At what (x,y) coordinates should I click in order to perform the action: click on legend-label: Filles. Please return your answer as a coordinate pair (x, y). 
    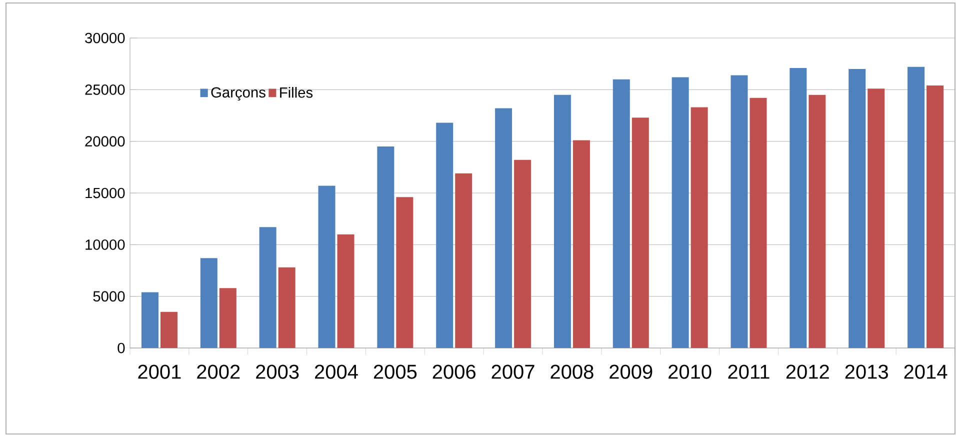
    Looking at the image, I should click on (296, 92).